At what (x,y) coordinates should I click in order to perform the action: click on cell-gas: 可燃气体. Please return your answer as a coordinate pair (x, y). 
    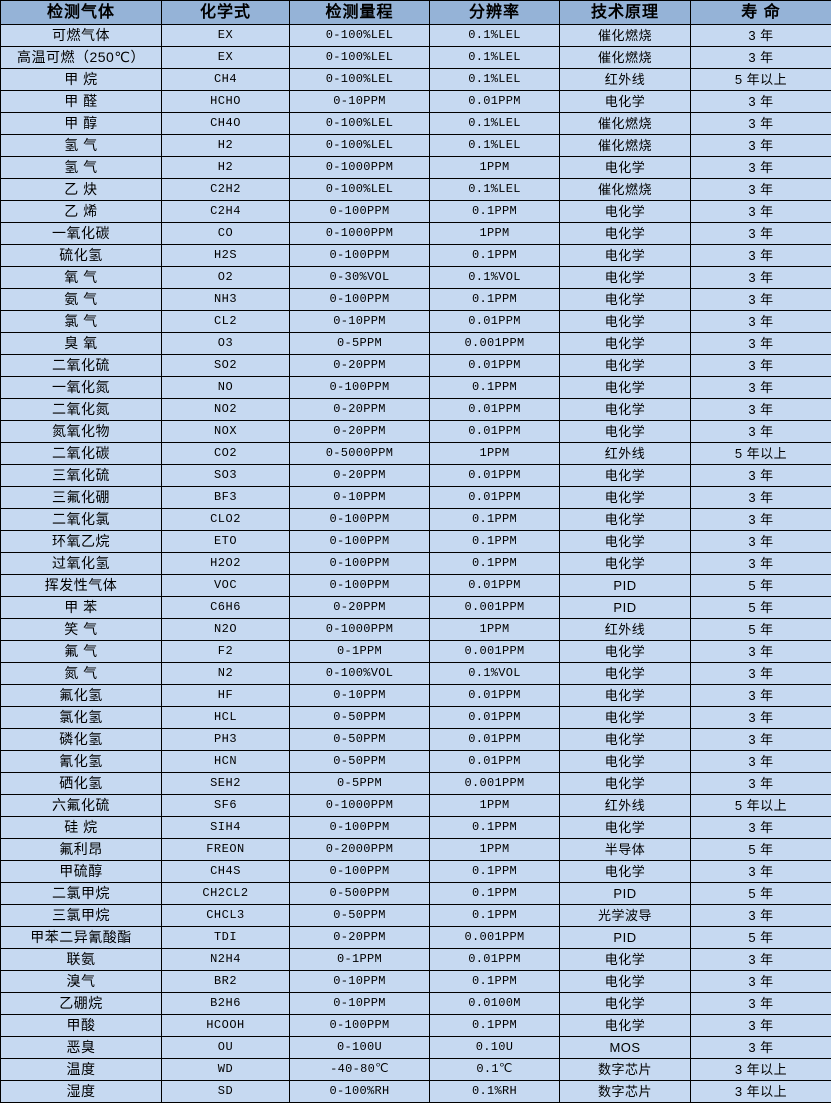
    Looking at the image, I should click on (81, 36).